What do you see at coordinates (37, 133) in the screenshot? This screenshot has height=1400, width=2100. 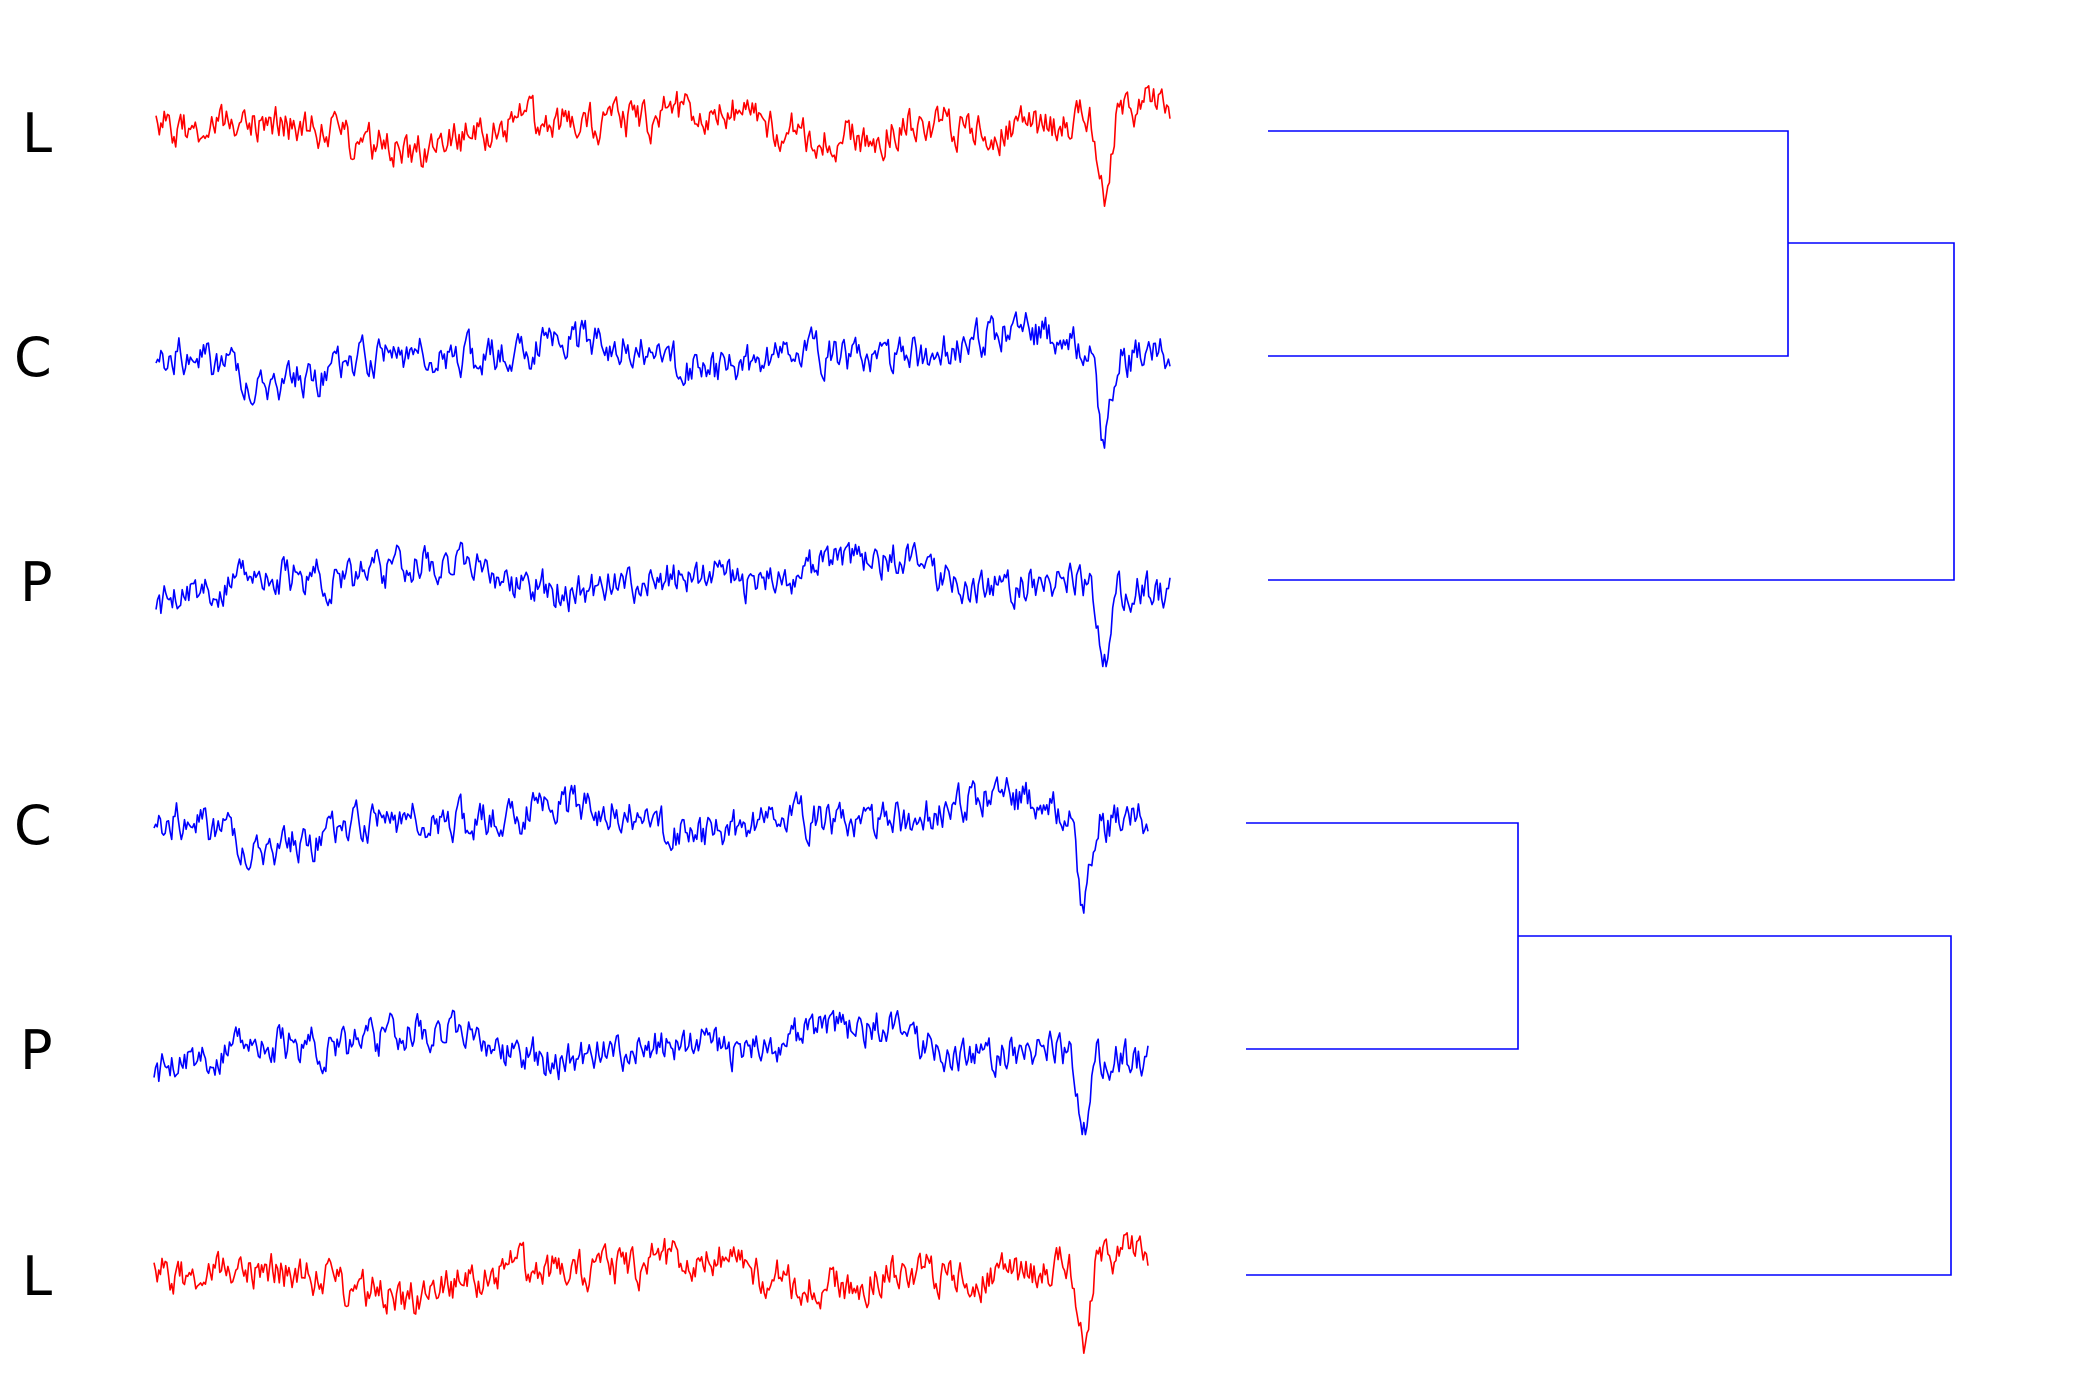 I see `row-label-1: L` at bounding box center [37, 133].